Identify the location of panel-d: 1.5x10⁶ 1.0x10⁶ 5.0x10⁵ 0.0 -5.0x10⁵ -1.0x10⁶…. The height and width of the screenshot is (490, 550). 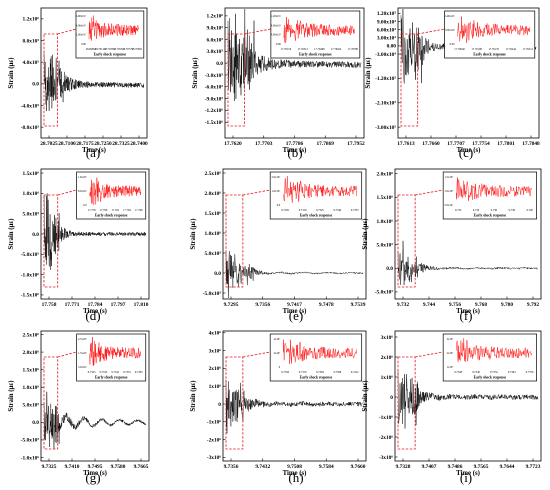
(79, 245).